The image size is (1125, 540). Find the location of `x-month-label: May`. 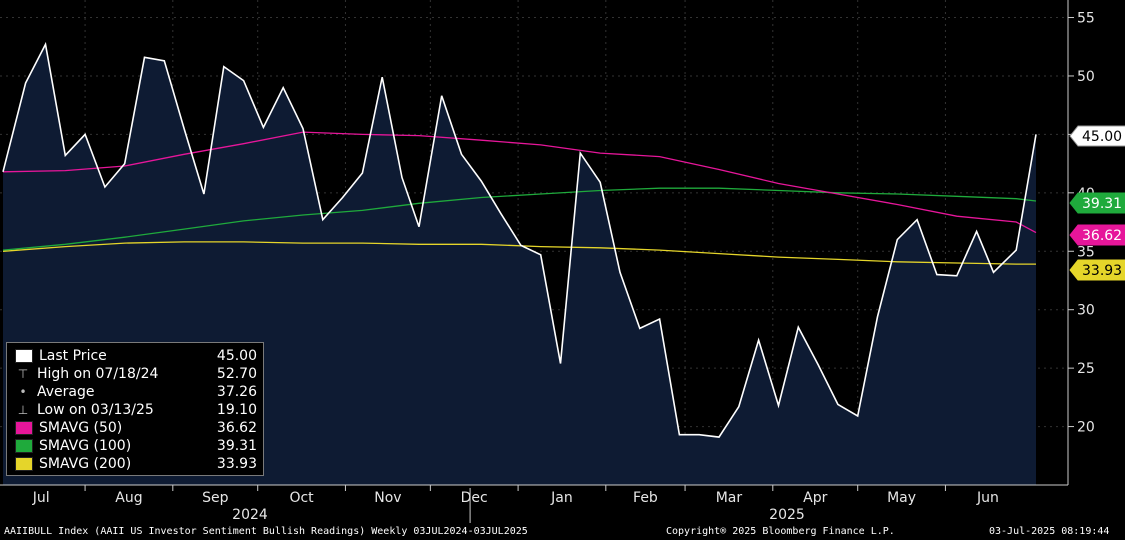

x-month-label: May is located at coordinates (901, 498).